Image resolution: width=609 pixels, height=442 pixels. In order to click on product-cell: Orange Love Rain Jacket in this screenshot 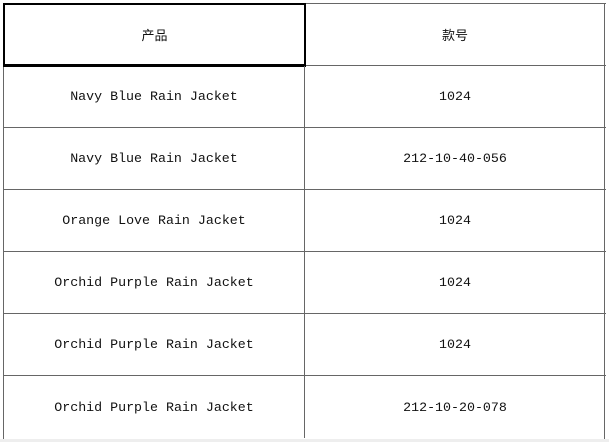, I will do `click(154, 220)`.